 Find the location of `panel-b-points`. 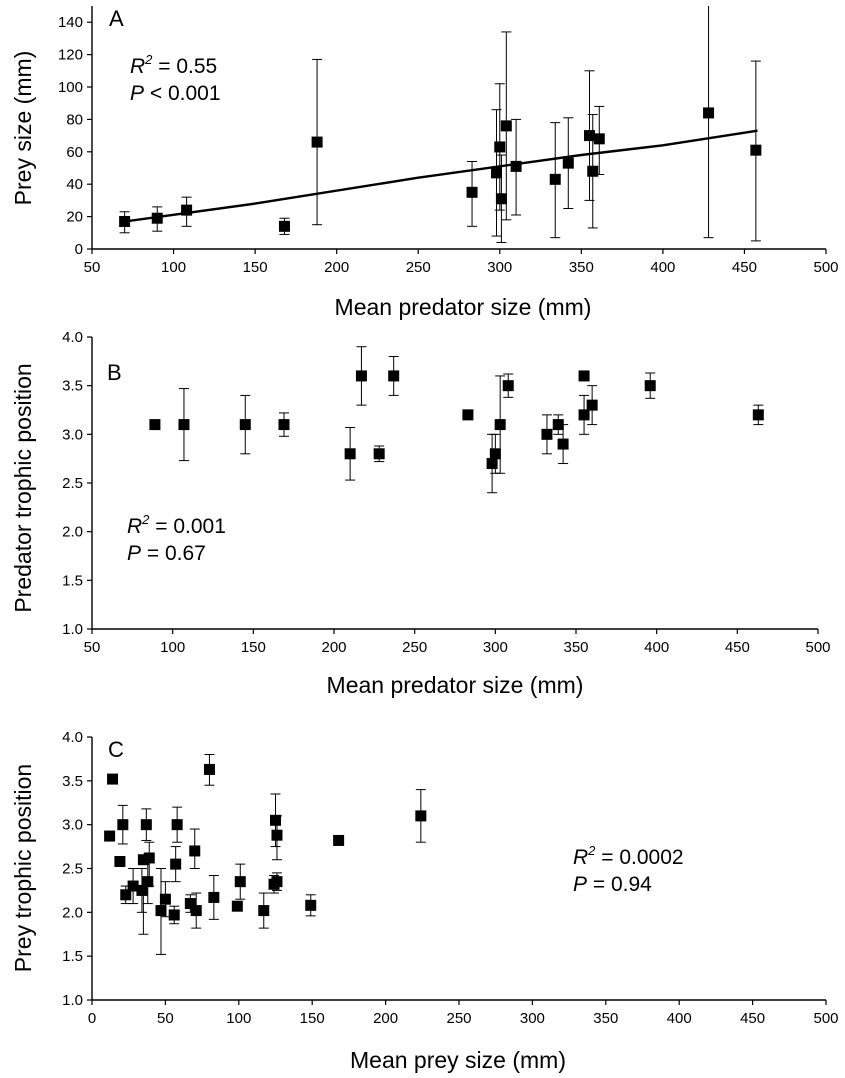

panel-b-points is located at coordinates (456, 420).